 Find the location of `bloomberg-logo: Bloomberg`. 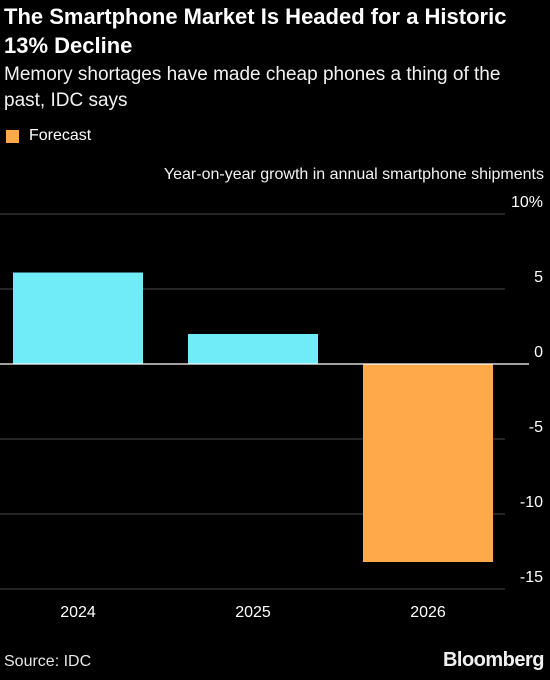

bloomberg-logo: Bloomberg is located at coordinates (493, 660).